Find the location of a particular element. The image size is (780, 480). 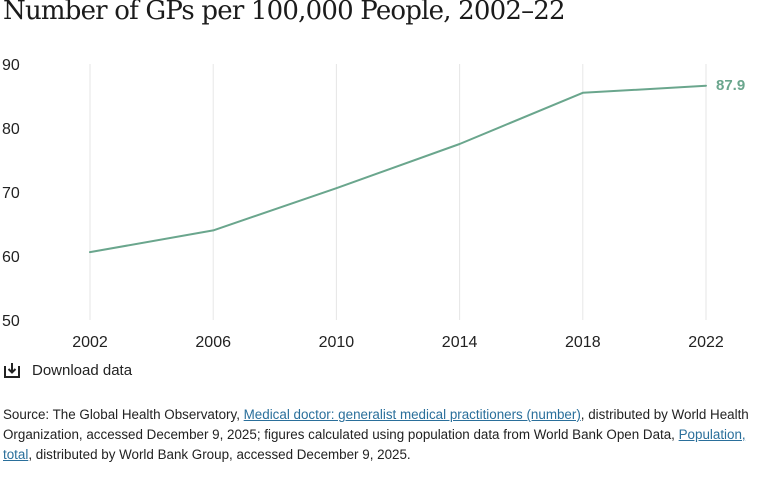

x-tick-2022: 2022 is located at coordinates (706, 342).